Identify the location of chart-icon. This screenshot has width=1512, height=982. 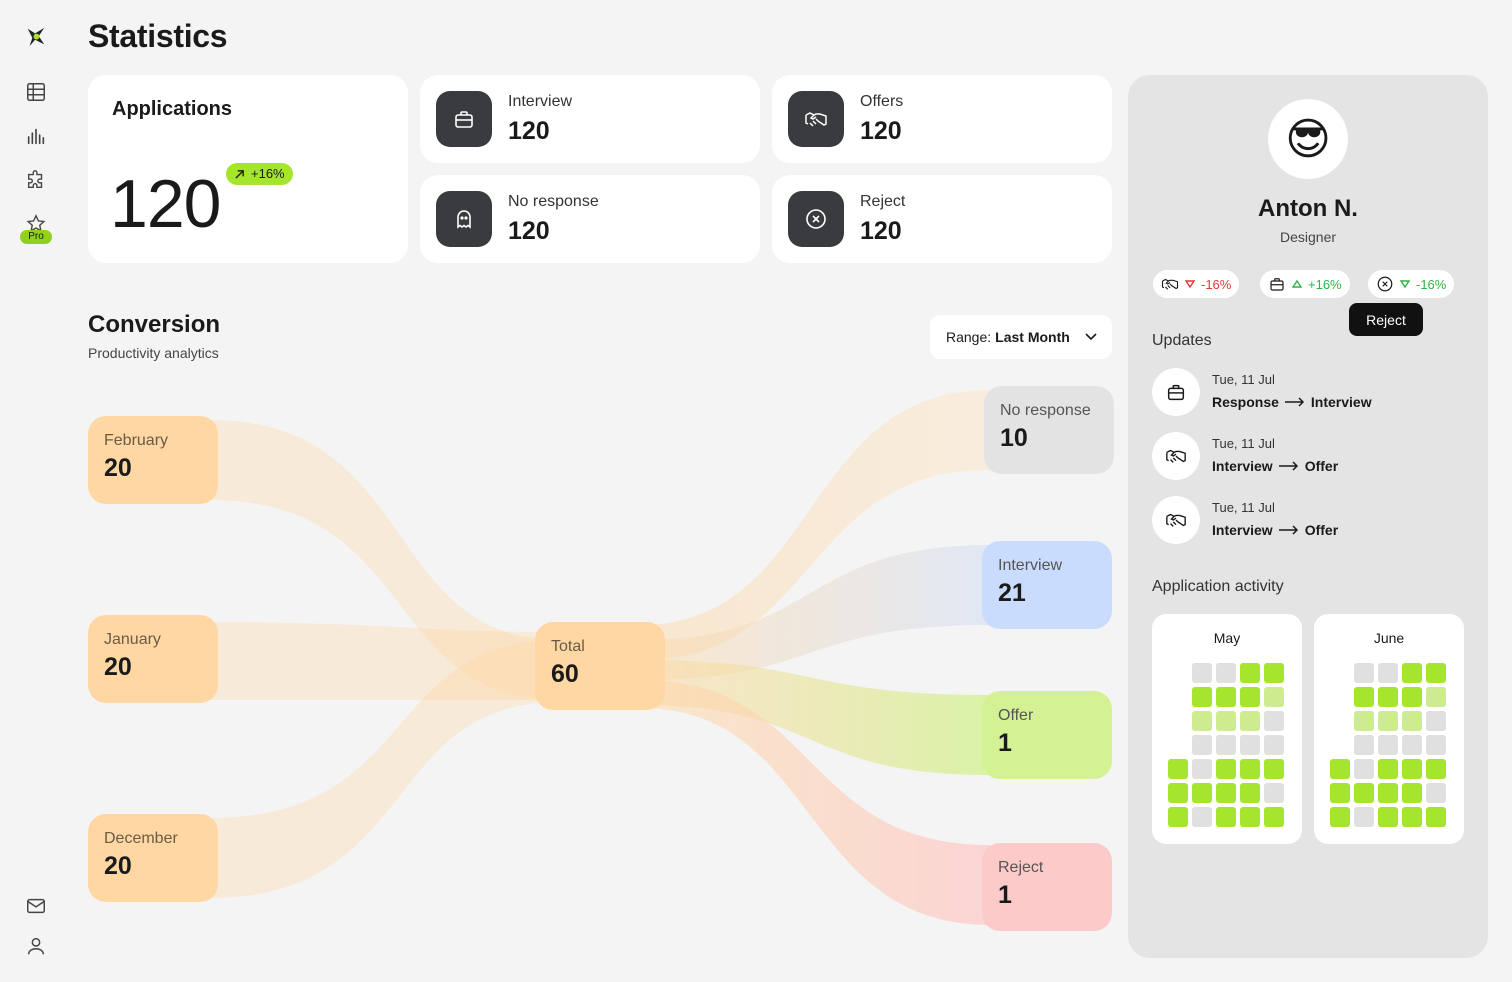
(36, 136).